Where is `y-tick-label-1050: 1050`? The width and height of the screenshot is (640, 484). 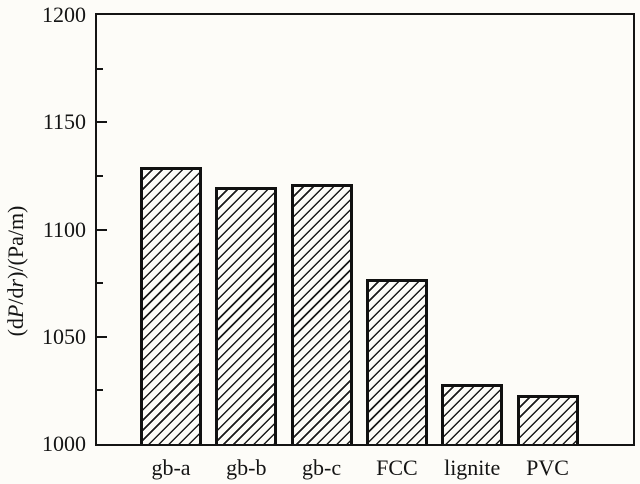 y-tick-label-1050: 1050 is located at coordinates (64, 336).